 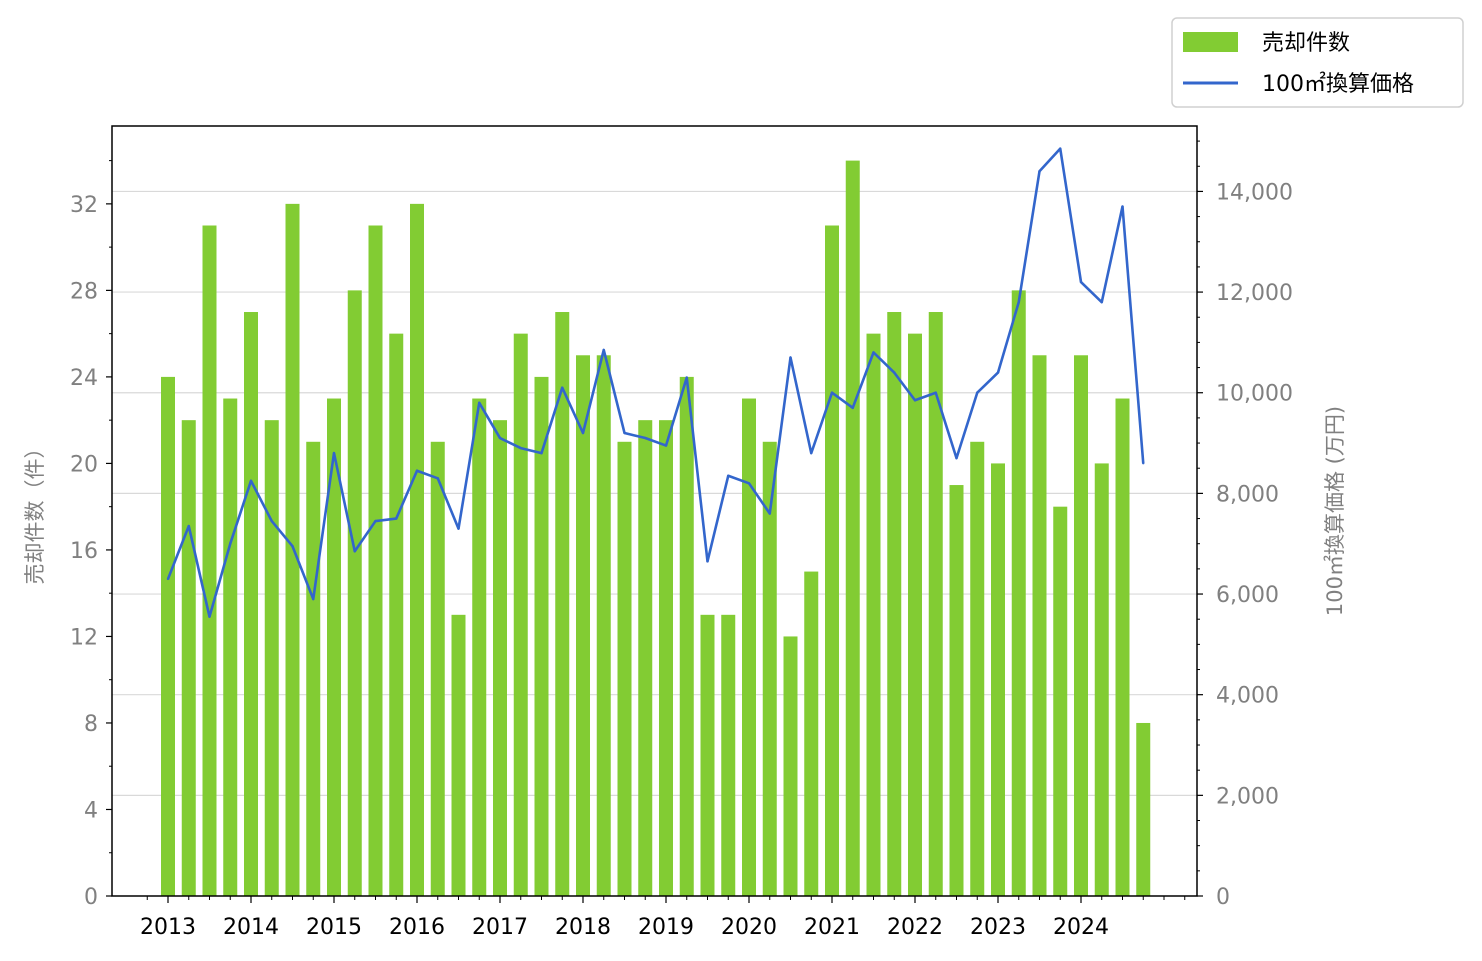 What do you see at coordinates (1254, 394) in the screenshot?
I see `y-right-tick-label-5: 10,000` at bounding box center [1254, 394].